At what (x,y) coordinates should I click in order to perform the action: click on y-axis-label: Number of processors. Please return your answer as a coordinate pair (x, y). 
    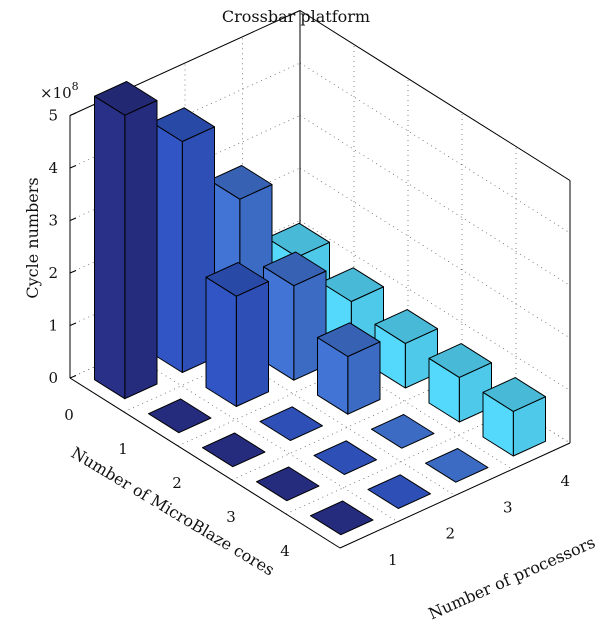
    Looking at the image, I should click on (511, 578).